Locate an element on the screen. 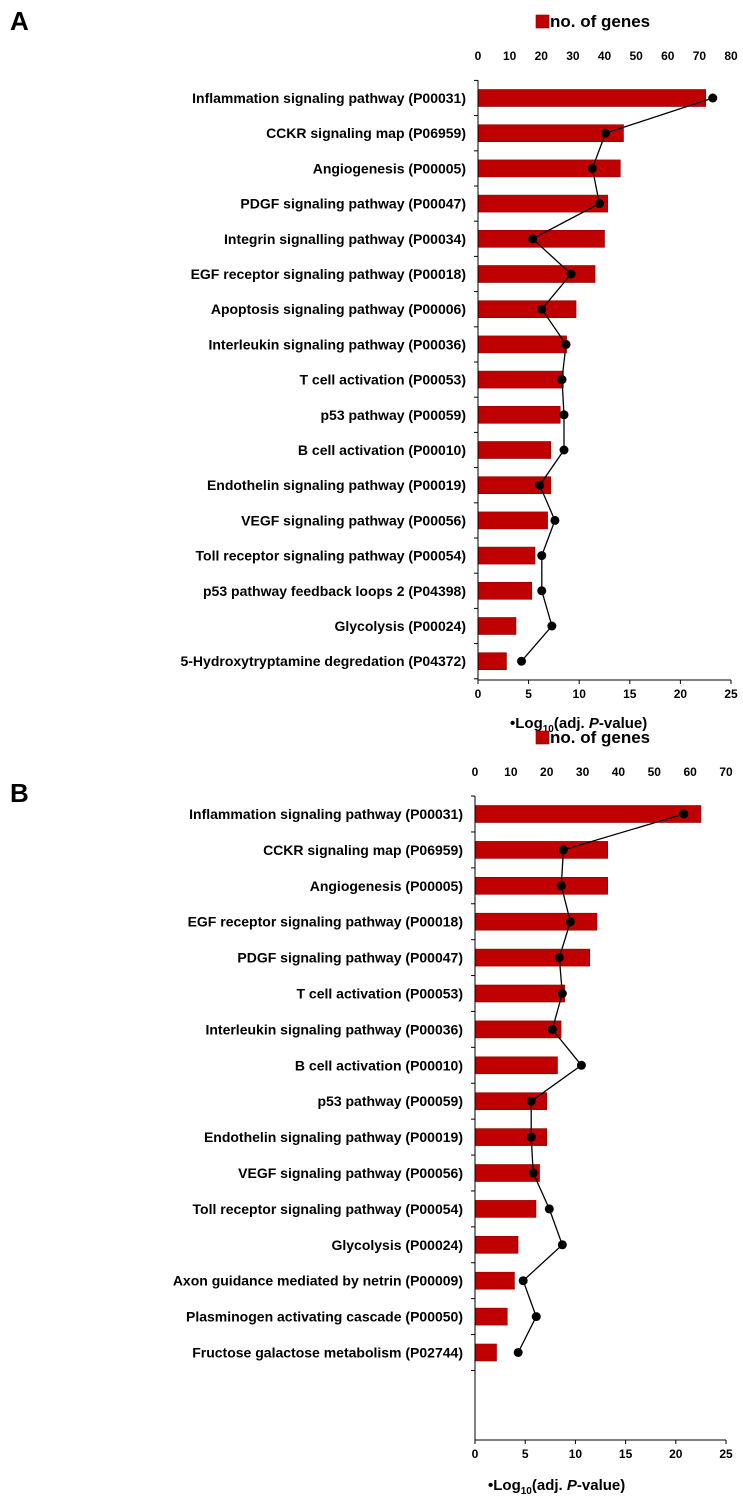 The width and height of the screenshot is (743, 1507). top-axis-tick-label: 60 is located at coordinates (668, 56).